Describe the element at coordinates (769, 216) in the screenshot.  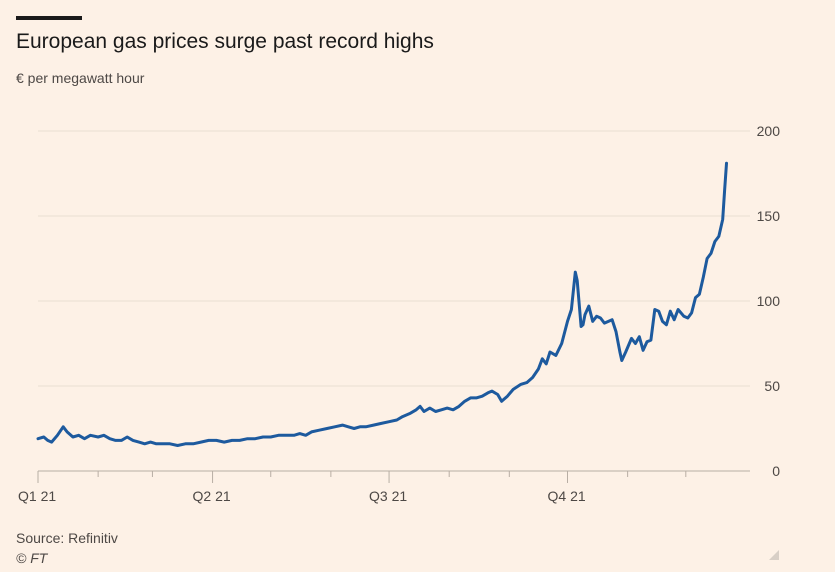
I see `y-tick-label: 150` at that location.